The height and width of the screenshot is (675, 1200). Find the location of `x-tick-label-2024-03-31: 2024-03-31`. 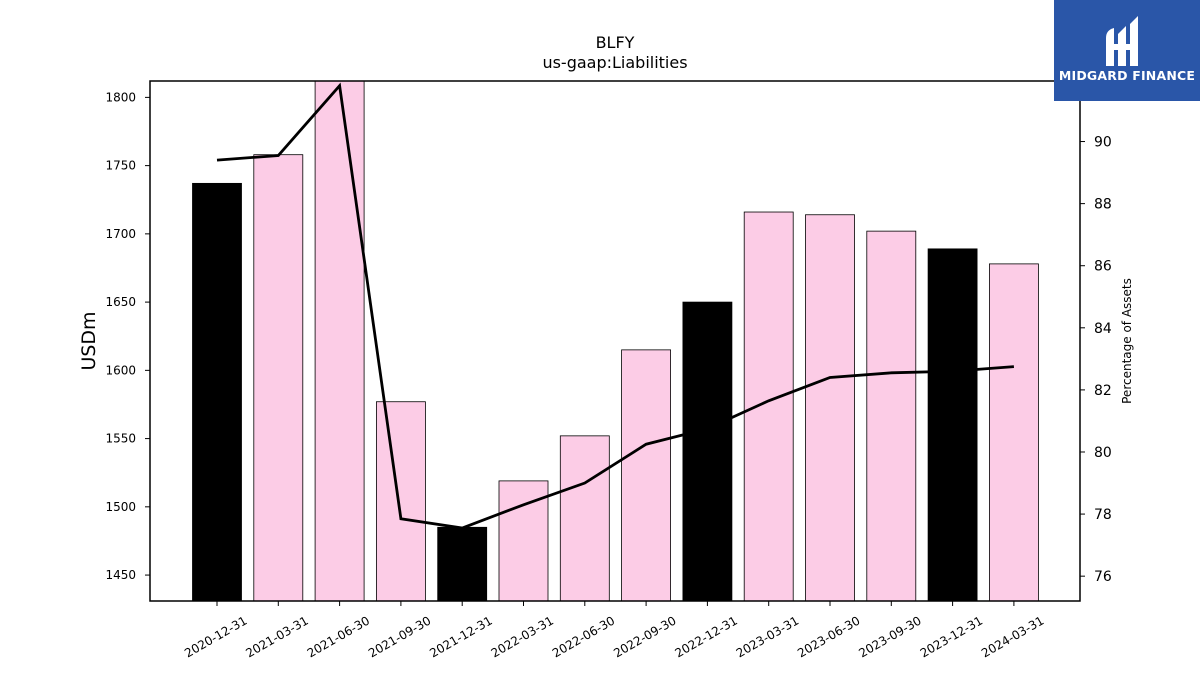

x-tick-label-2024-03-31: 2024-03-31 is located at coordinates (1012, 636).